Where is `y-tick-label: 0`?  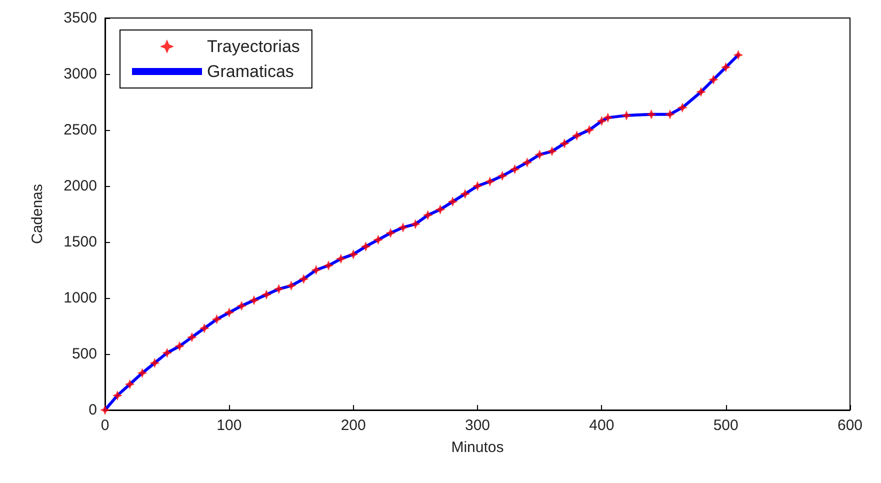 y-tick-label: 0 is located at coordinates (92, 410).